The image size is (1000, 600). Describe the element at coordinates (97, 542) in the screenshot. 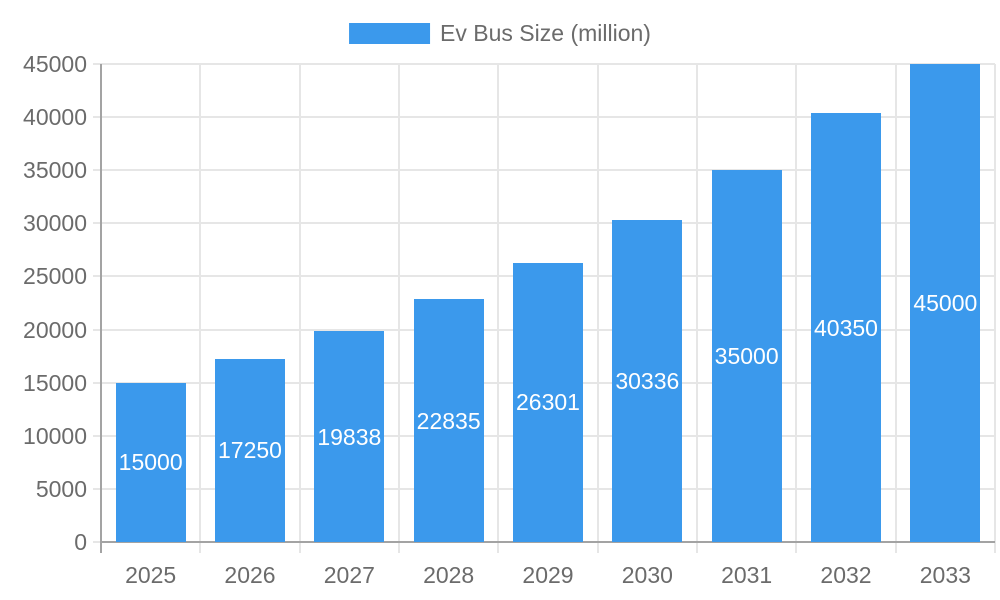

I see `y-zero-tick` at that location.